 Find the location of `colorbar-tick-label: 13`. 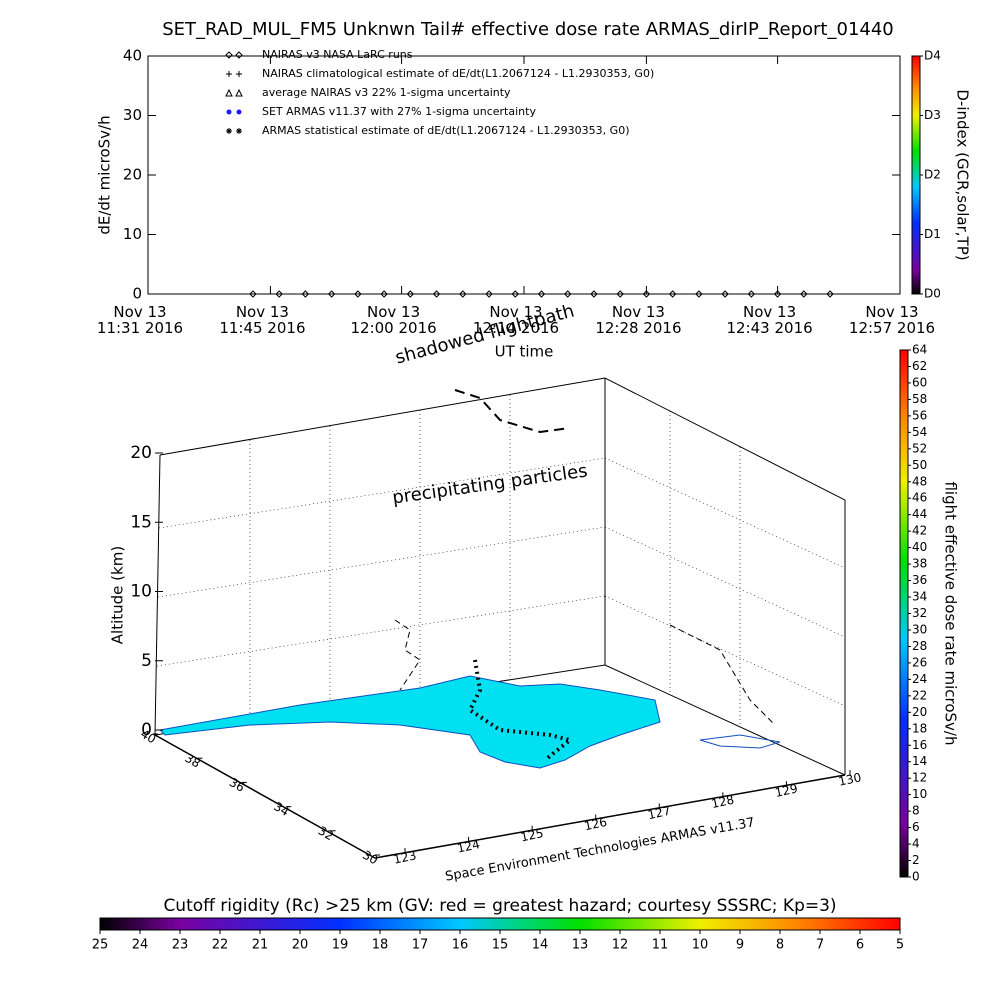

colorbar-tick-label: 13 is located at coordinates (580, 945).